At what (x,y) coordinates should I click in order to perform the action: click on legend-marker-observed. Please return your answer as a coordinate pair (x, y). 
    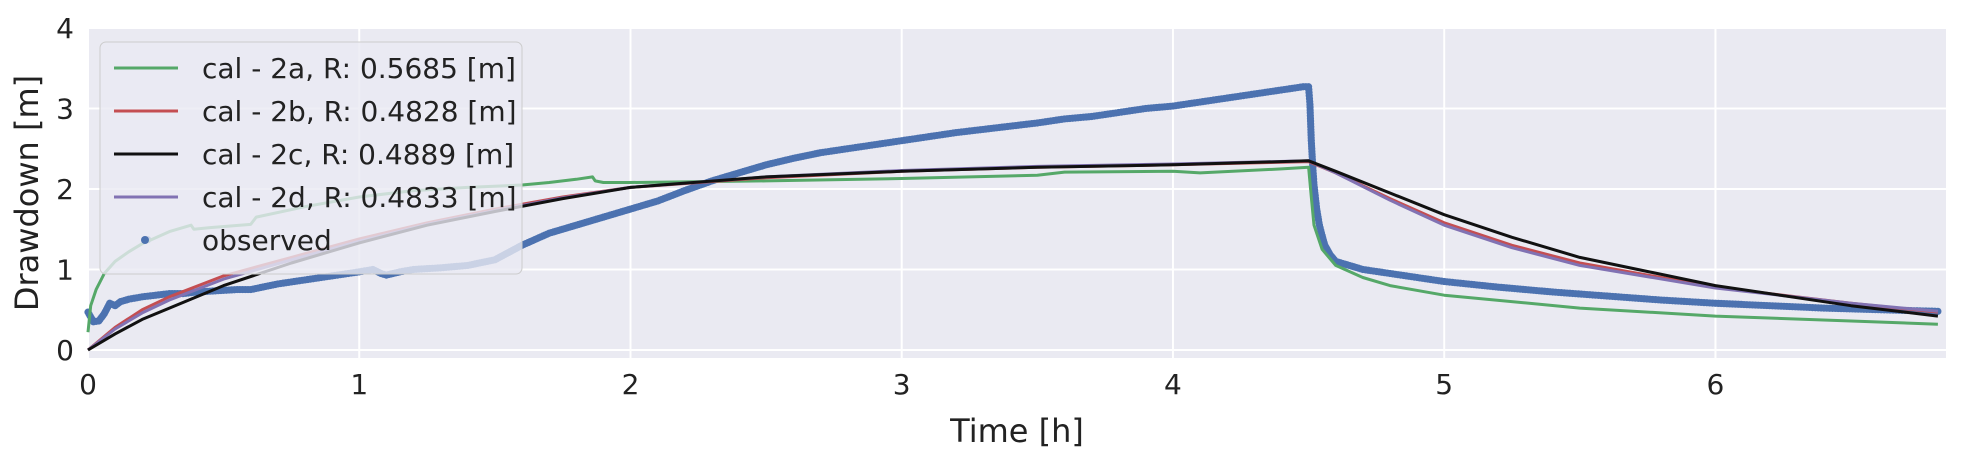
    Looking at the image, I should click on (145, 240).